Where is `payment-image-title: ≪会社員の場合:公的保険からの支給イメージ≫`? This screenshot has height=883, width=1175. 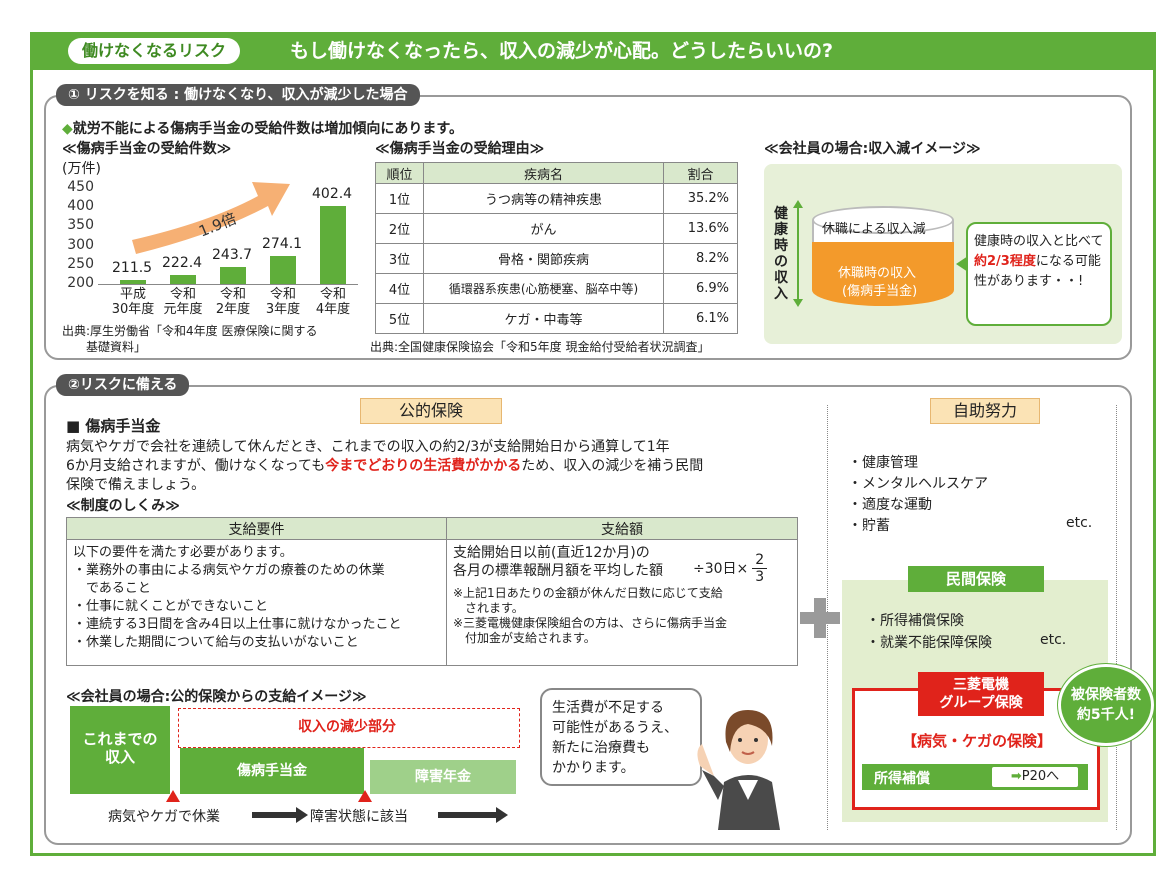
payment-image-title: ≪会社員の場合:公的保険からの支給イメージ≫ is located at coordinates (216, 697).